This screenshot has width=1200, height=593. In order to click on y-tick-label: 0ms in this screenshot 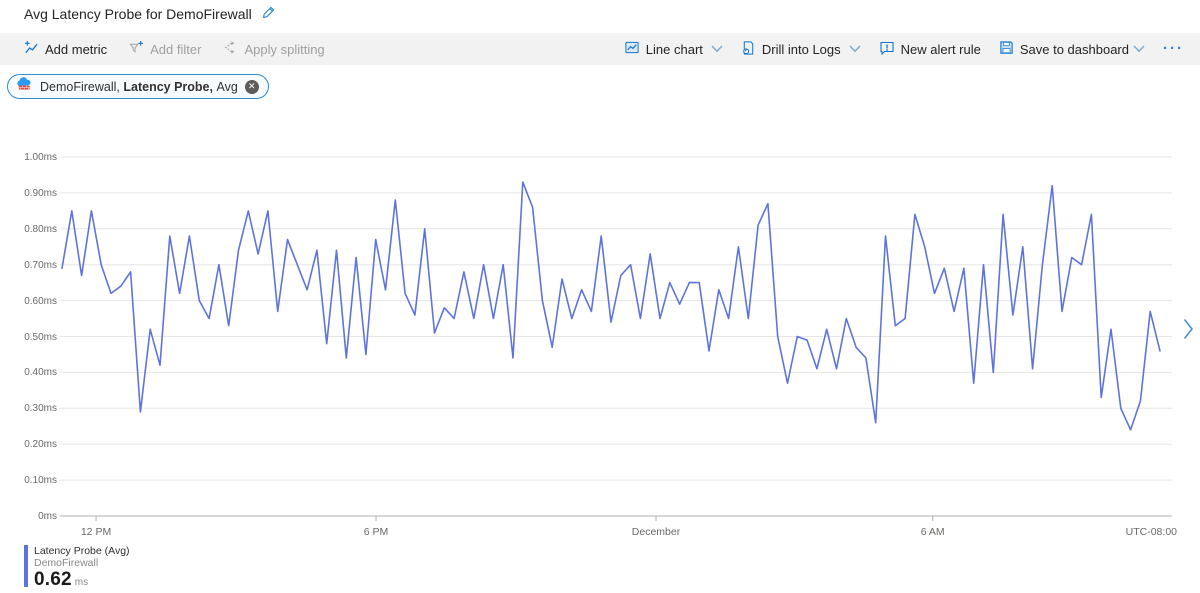, I will do `click(47, 516)`.